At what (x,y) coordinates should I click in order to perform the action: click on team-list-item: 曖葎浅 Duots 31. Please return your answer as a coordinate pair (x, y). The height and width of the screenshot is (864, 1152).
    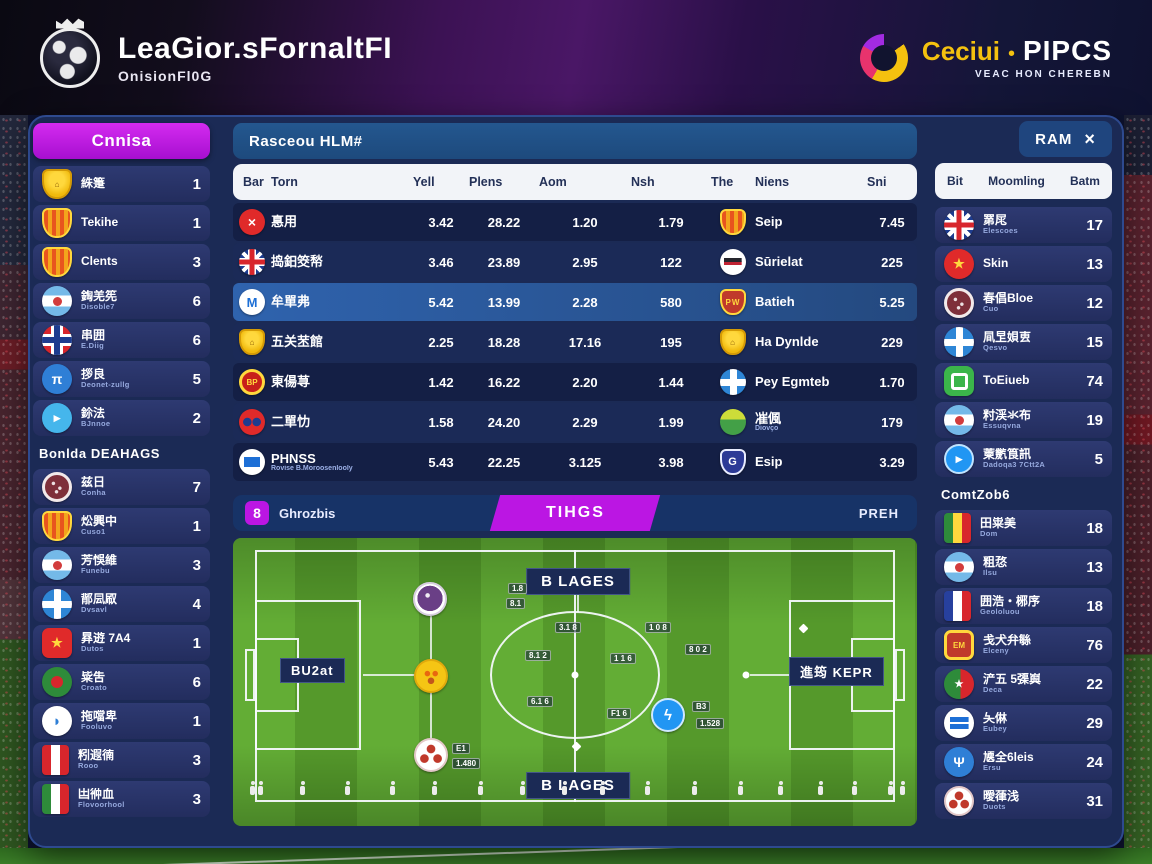
    Looking at the image, I should click on (1023, 801).